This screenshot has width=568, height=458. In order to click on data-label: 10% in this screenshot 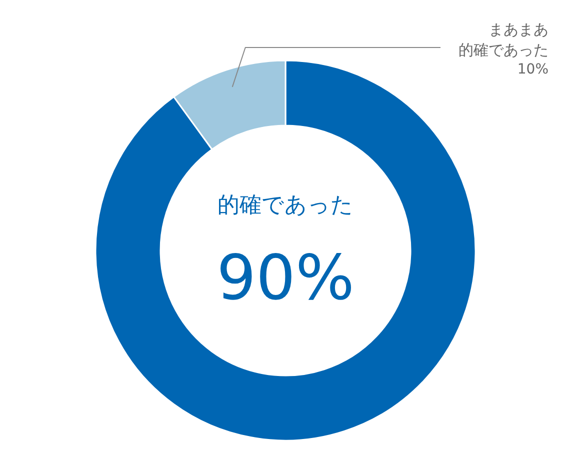, I will do `click(533, 70)`.